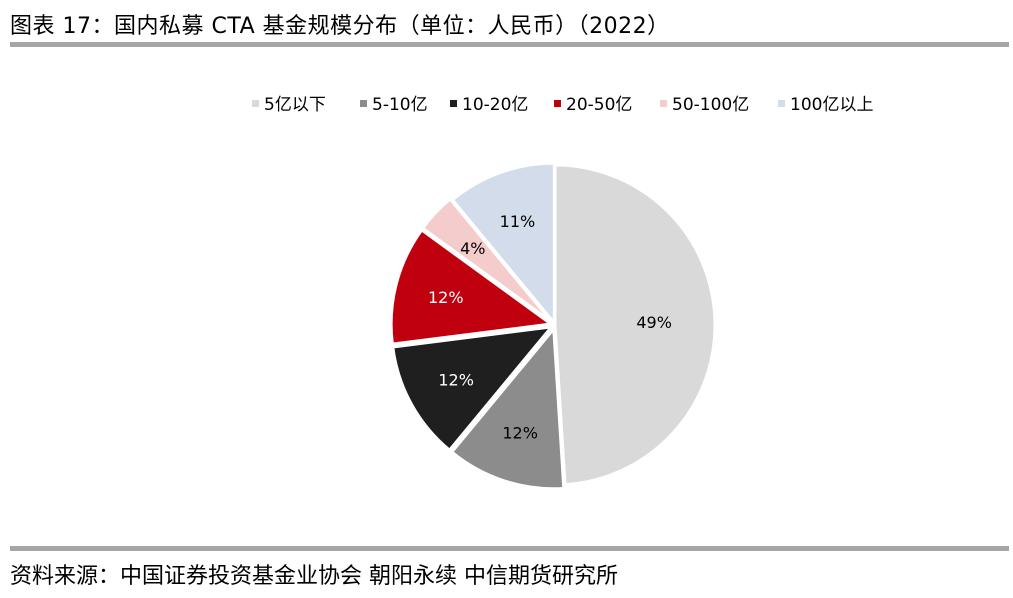 The height and width of the screenshot is (598, 1013). What do you see at coordinates (400, 105) in the screenshot?
I see `legend-label-1: 5-10亿` at bounding box center [400, 105].